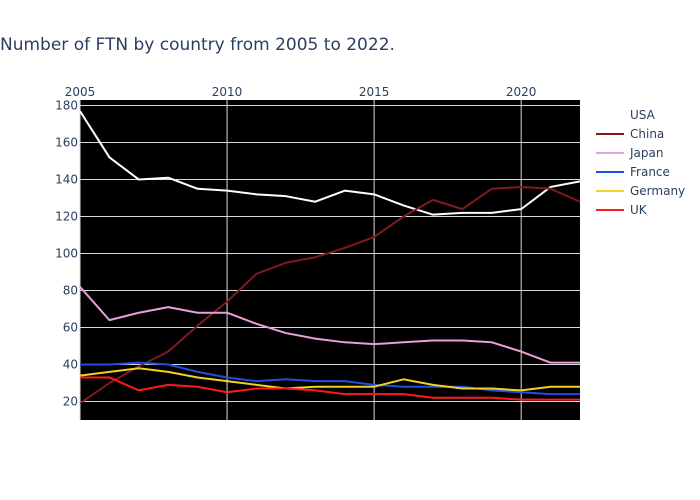 Image resolution: width=700 pixels, height=500 pixels. I want to click on legend-label: France, so click(650, 172).